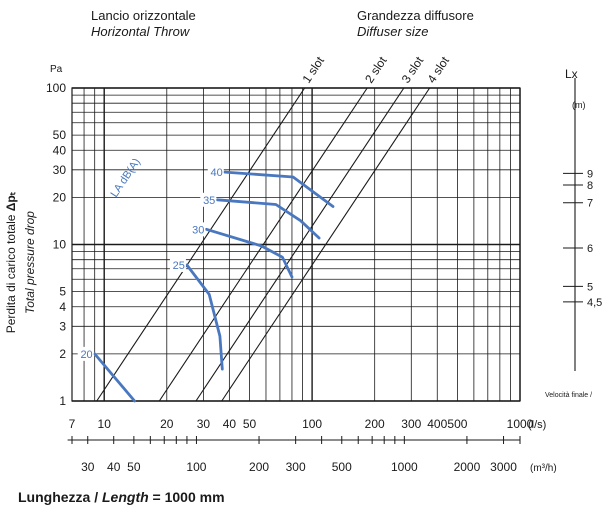 The height and width of the screenshot is (513, 608). I want to click on footer-length-note: Lunghezza / Length = 1000 mm, so click(121, 497).